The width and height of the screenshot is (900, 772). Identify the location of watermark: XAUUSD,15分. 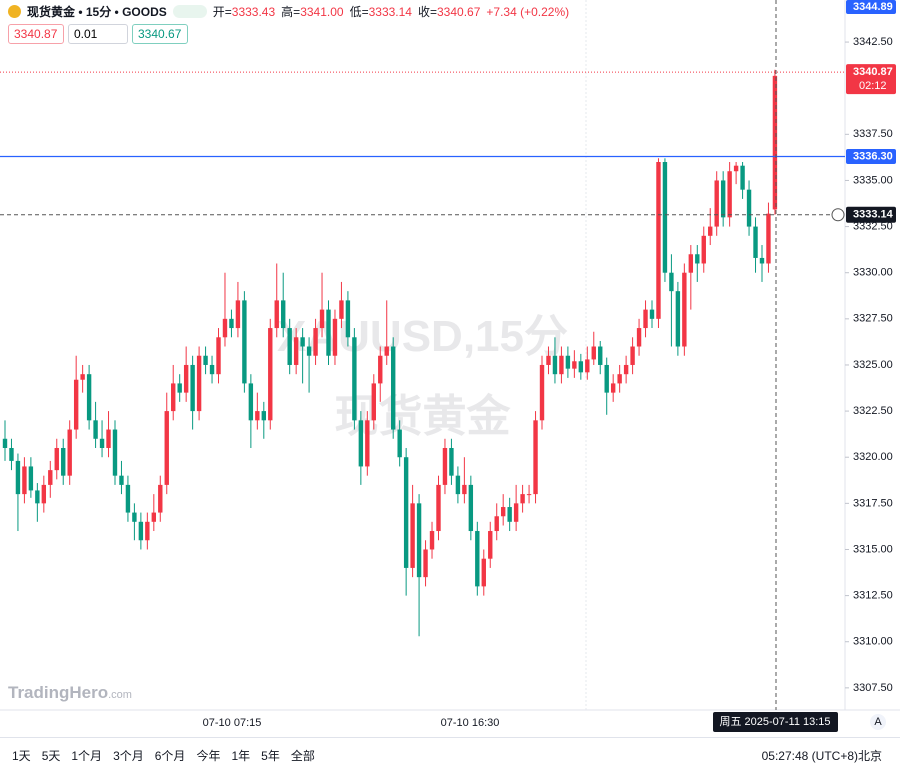
(422, 336).